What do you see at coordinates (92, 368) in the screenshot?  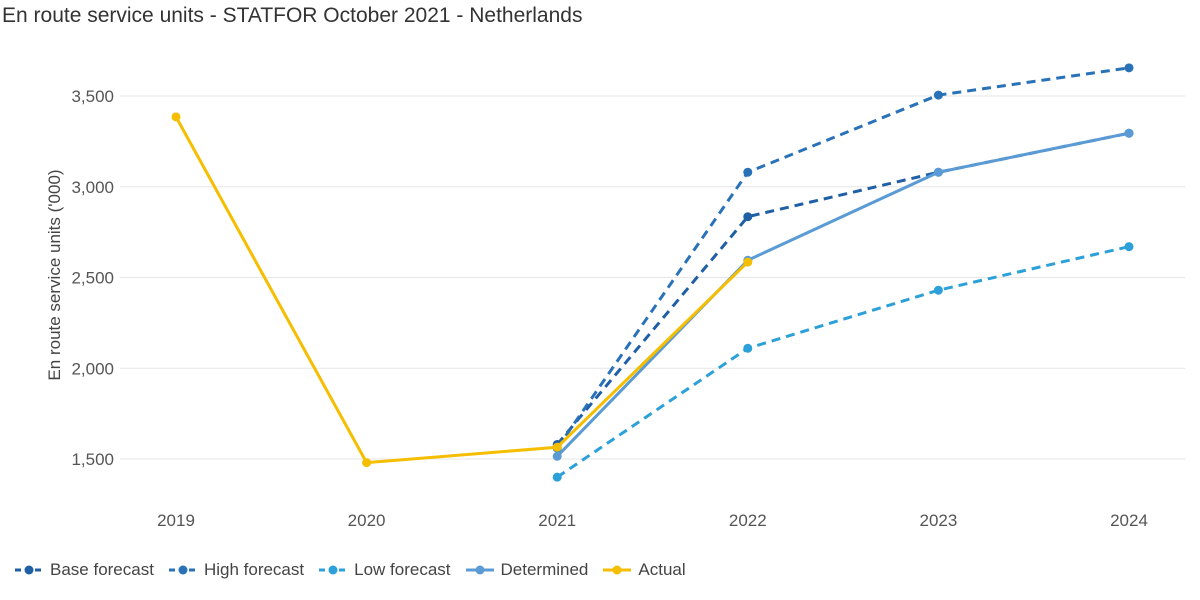 I see `y-tick-label: 2,000` at bounding box center [92, 368].